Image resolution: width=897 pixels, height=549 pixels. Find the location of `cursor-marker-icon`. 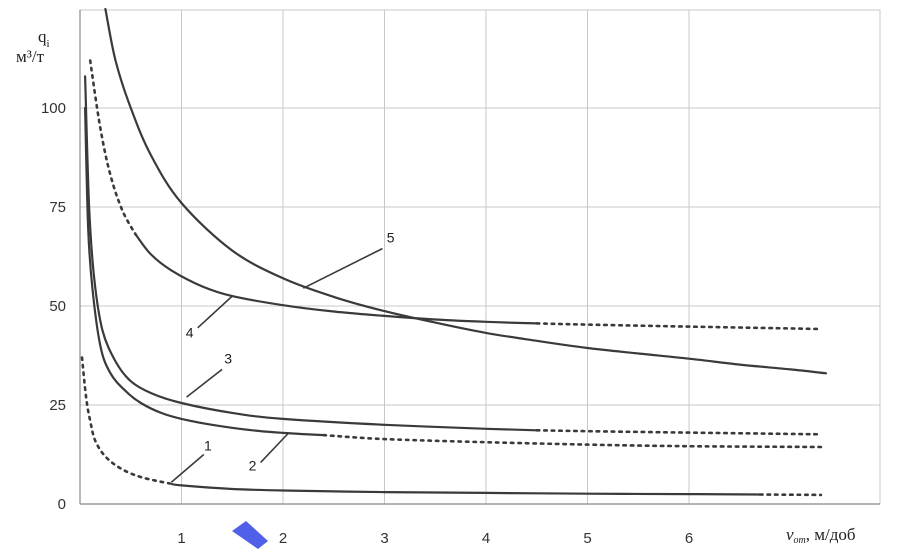

cursor-marker-icon is located at coordinates (250, 535).